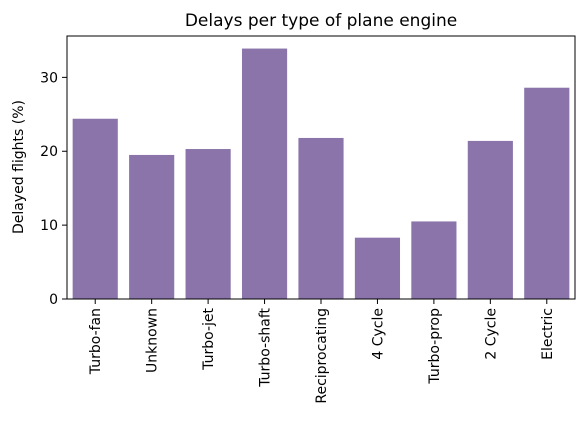 This screenshot has width=587, height=437. I want to click on bar-reciprocating, so click(321, 218).